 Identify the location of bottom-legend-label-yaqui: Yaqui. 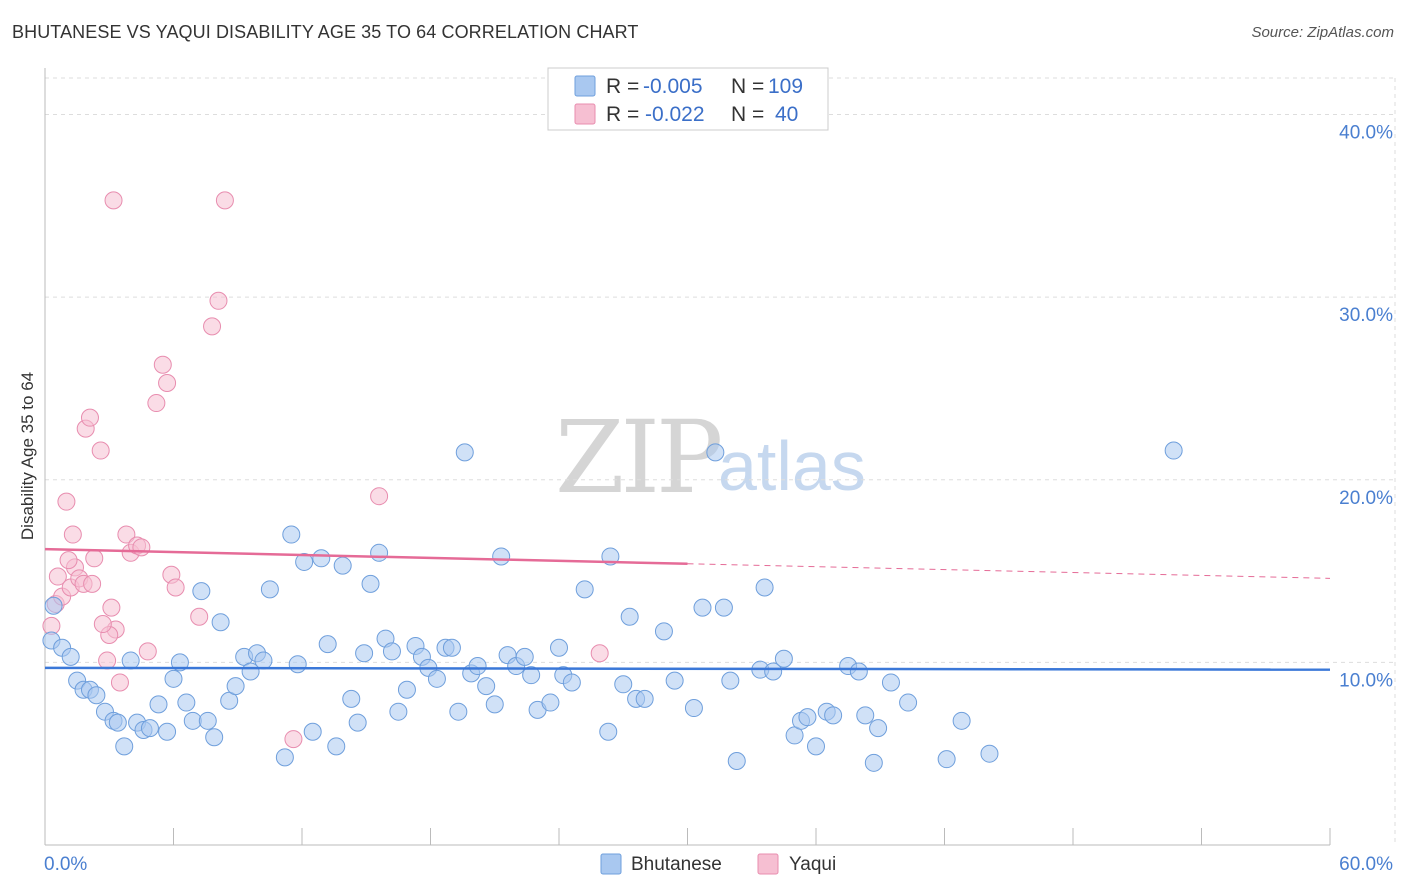
(812, 864).